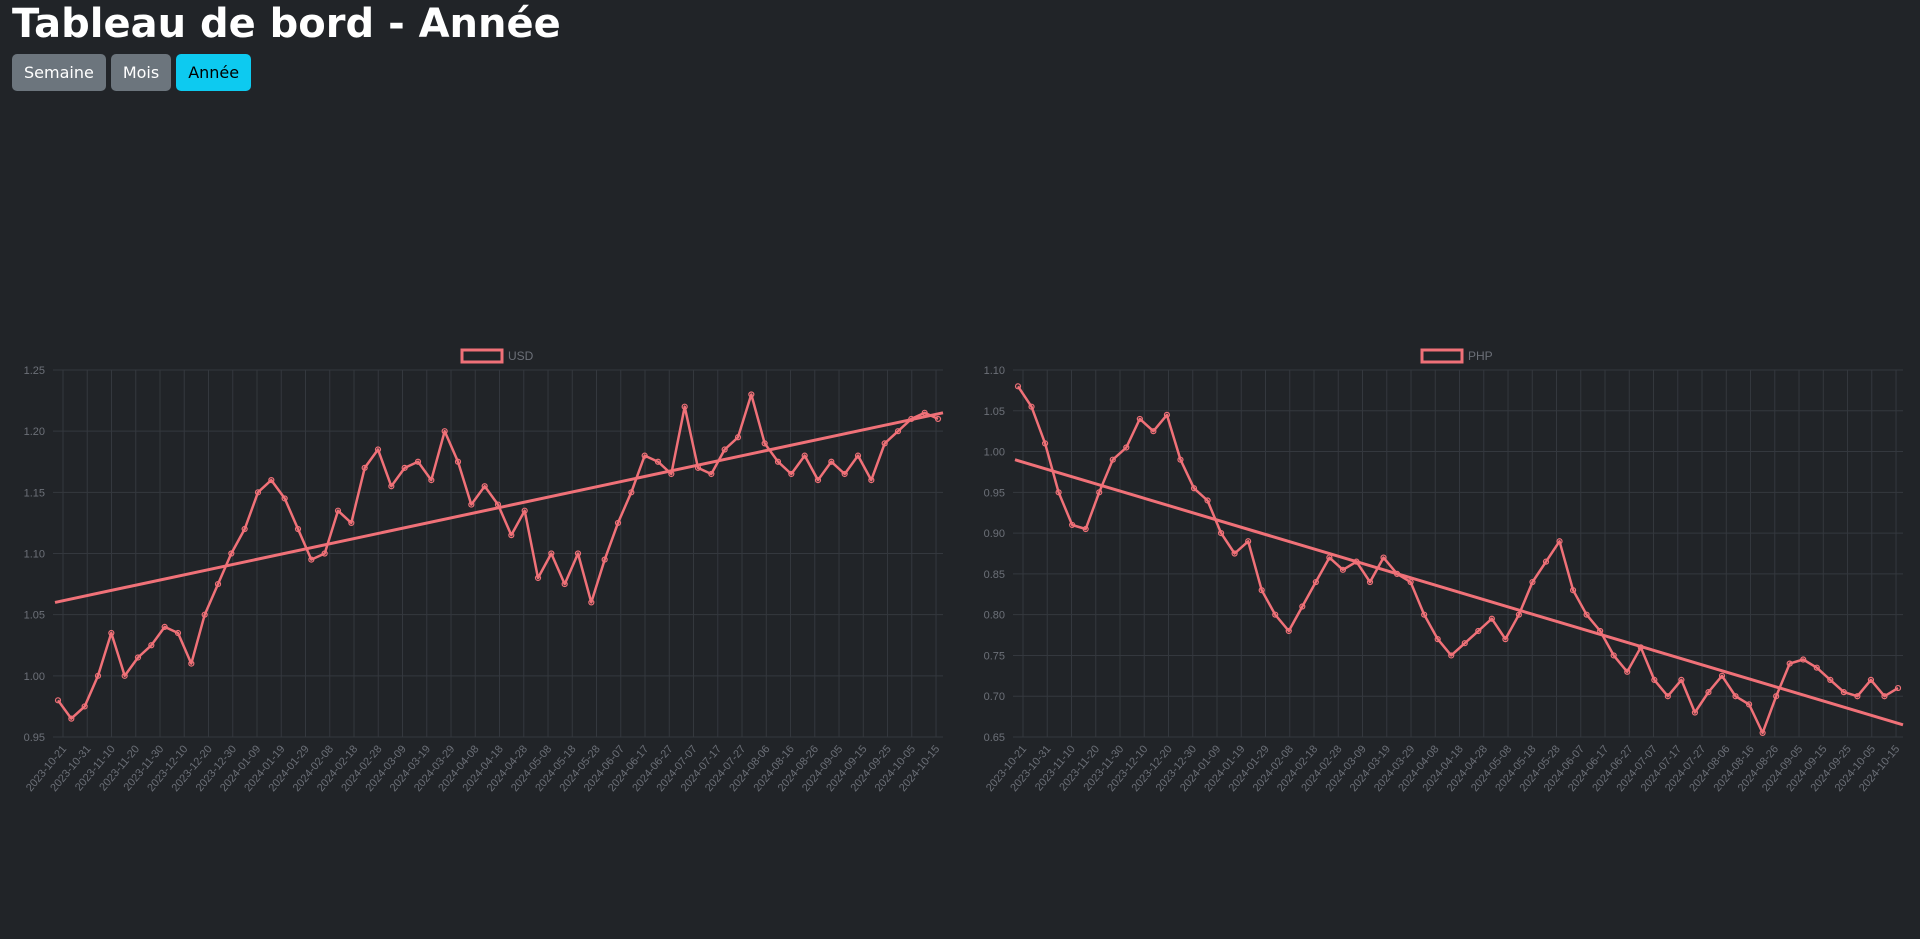  What do you see at coordinates (214, 72) in the screenshot?
I see `year-button: Année` at bounding box center [214, 72].